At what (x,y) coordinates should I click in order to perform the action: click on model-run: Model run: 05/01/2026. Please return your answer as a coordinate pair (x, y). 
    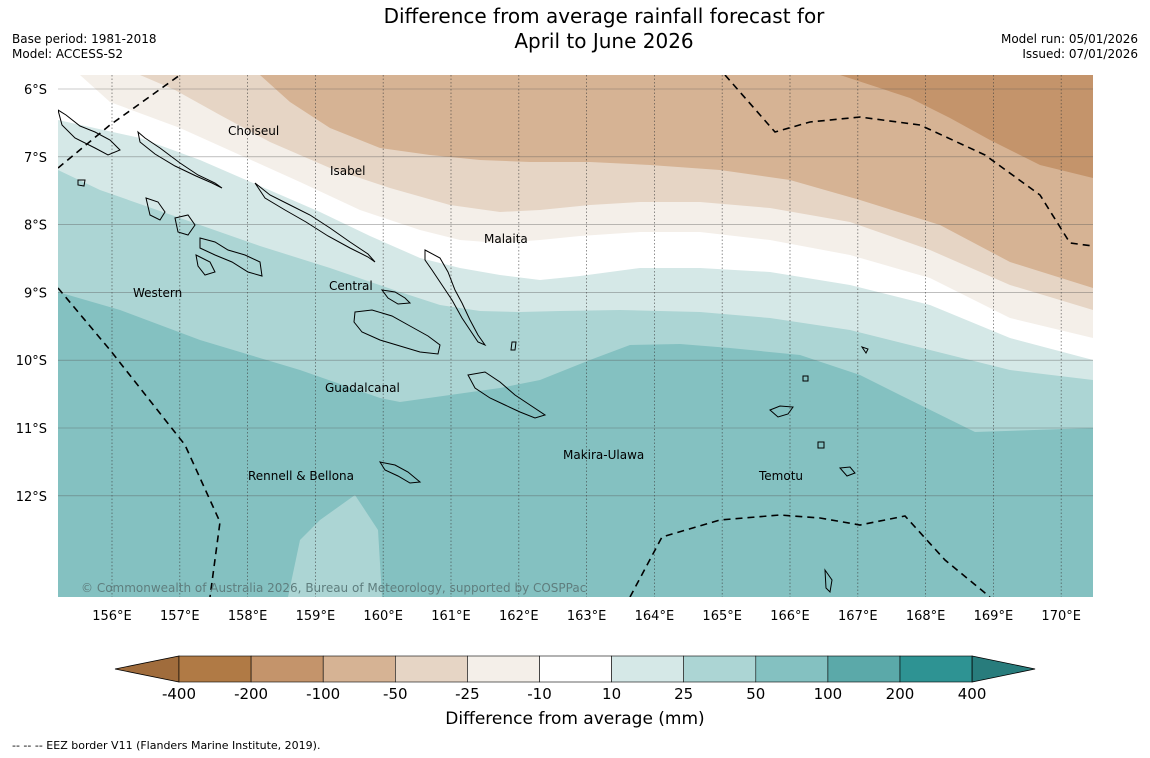
    Looking at the image, I should click on (1069, 39).